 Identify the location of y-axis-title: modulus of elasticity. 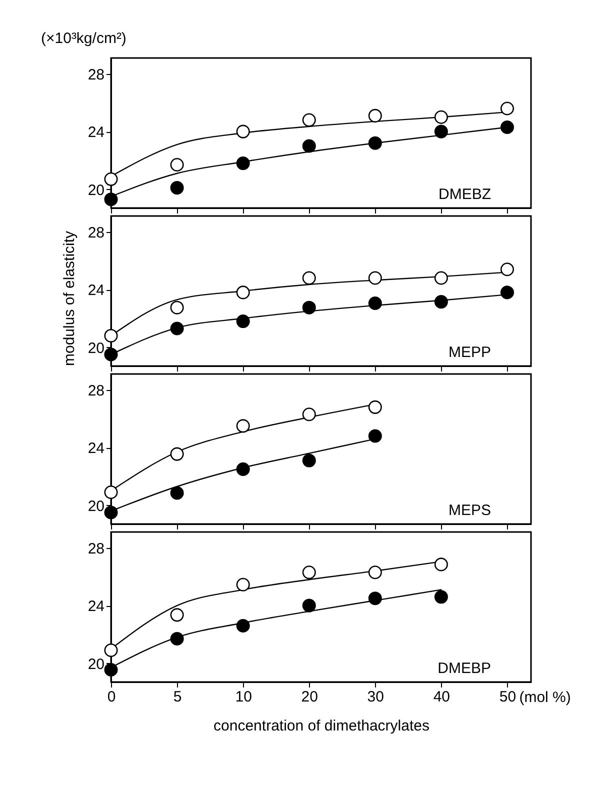
(69, 298).